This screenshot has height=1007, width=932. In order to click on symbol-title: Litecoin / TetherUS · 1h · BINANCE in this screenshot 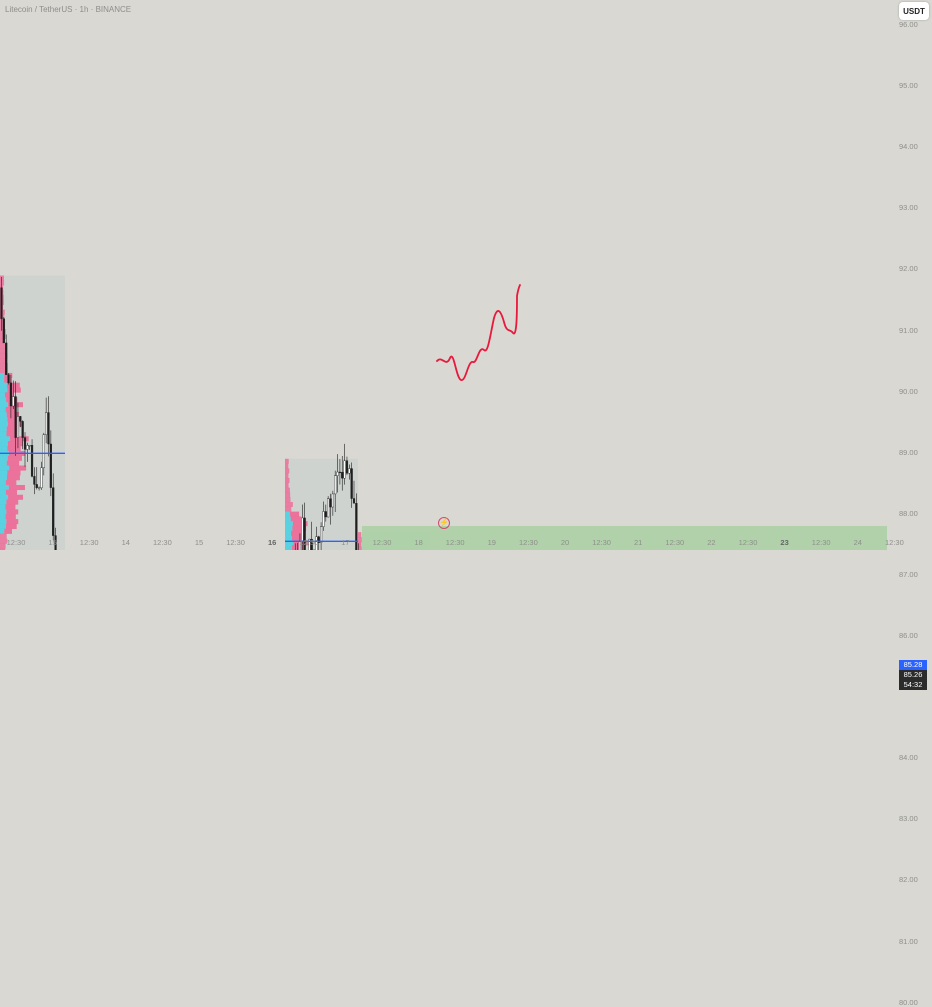, I will do `click(68, 9)`.